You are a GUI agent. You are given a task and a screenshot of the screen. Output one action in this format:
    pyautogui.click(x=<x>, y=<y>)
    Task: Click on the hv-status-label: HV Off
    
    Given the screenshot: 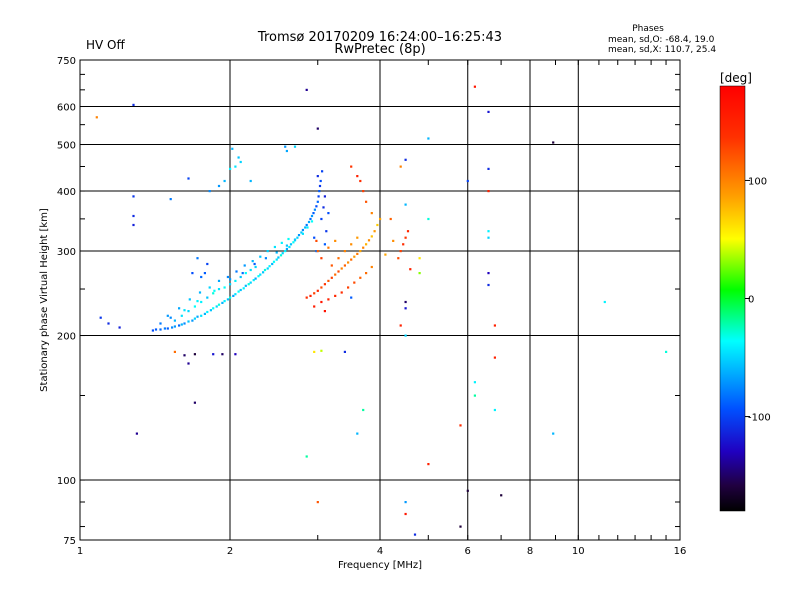 What is the action you would take?
    pyautogui.click(x=105, y=45)
    